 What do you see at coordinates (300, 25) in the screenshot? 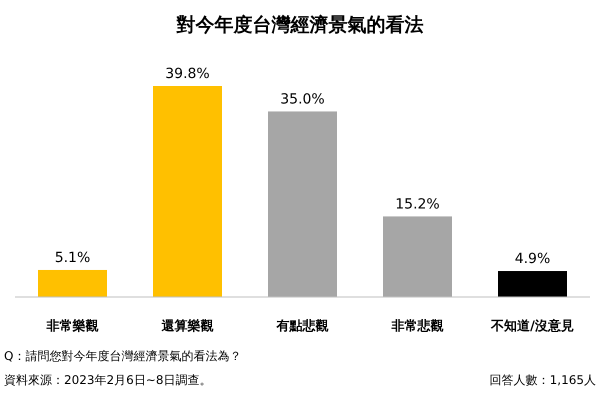
I see `chart-title: 對今年度台灣經濟景氣的看法` at bounding box center [300, 25].